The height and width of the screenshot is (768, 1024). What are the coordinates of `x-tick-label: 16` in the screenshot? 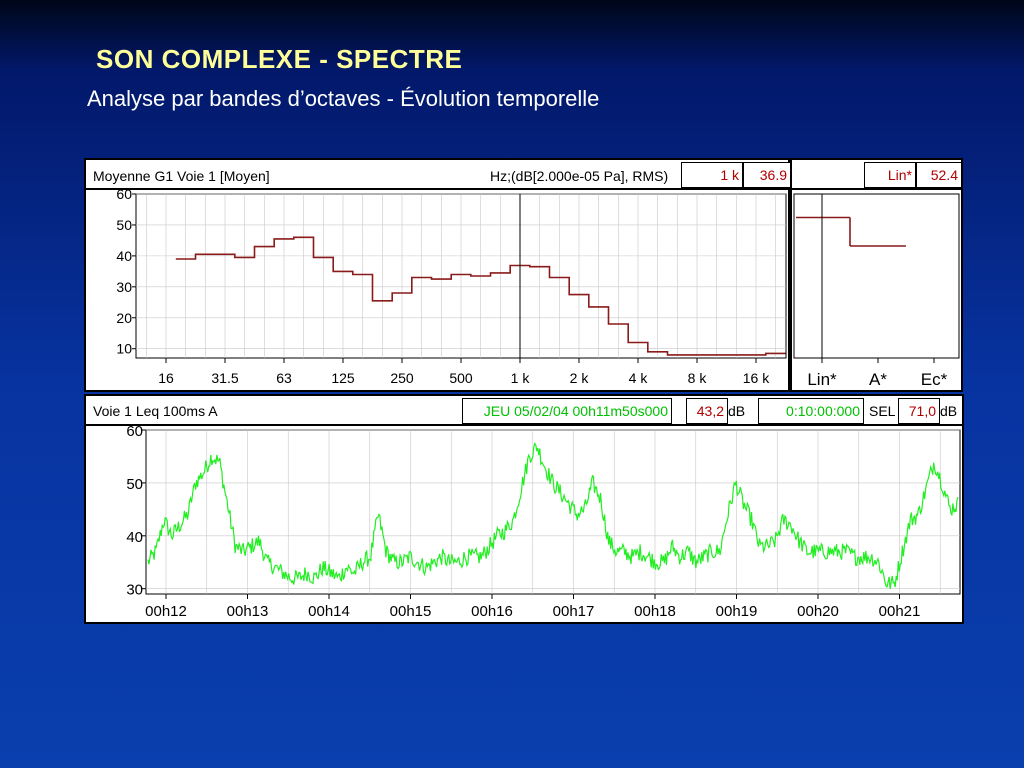 It's located at (166, 378).